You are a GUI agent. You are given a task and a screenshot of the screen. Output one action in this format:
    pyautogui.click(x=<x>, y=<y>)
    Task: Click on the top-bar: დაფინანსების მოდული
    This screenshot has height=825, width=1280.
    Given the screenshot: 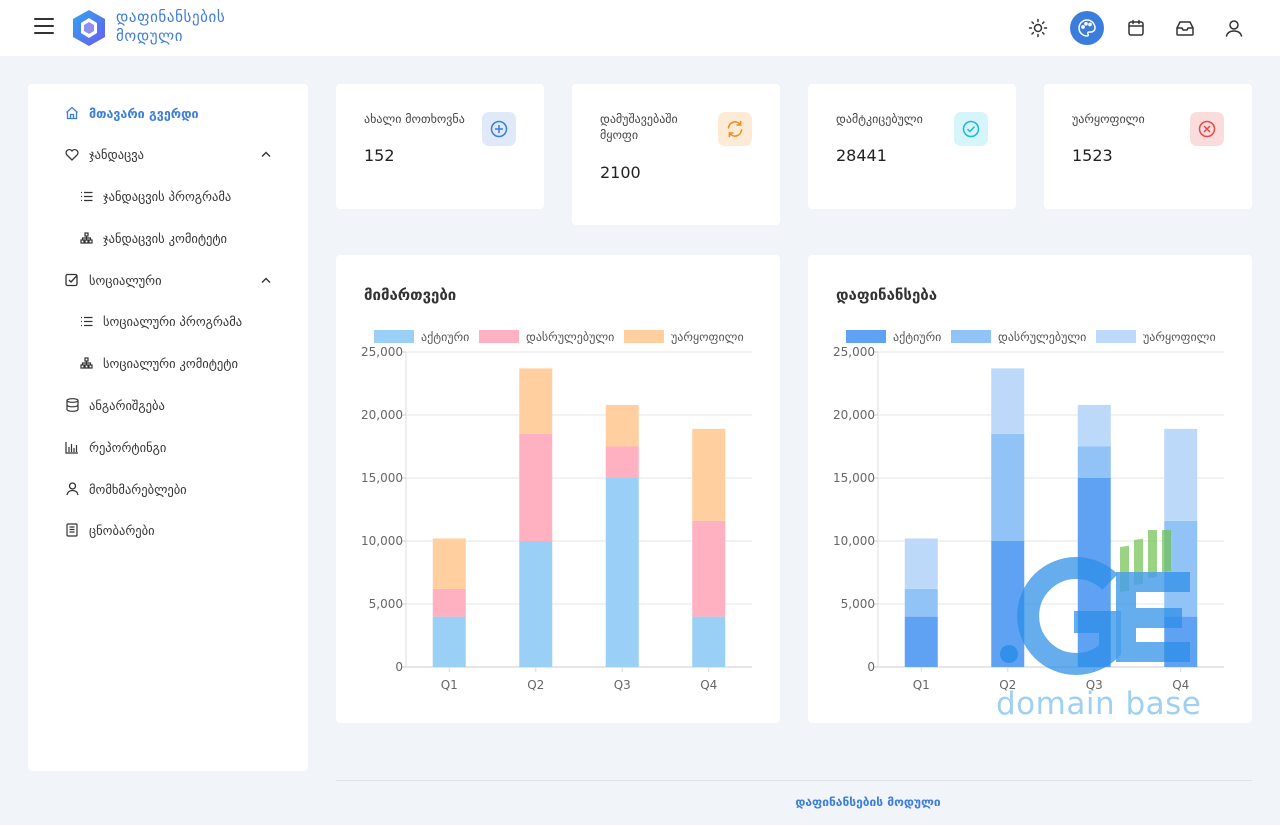 What is the action you would take?
    pyautogui.click(x=640, y=28)
    